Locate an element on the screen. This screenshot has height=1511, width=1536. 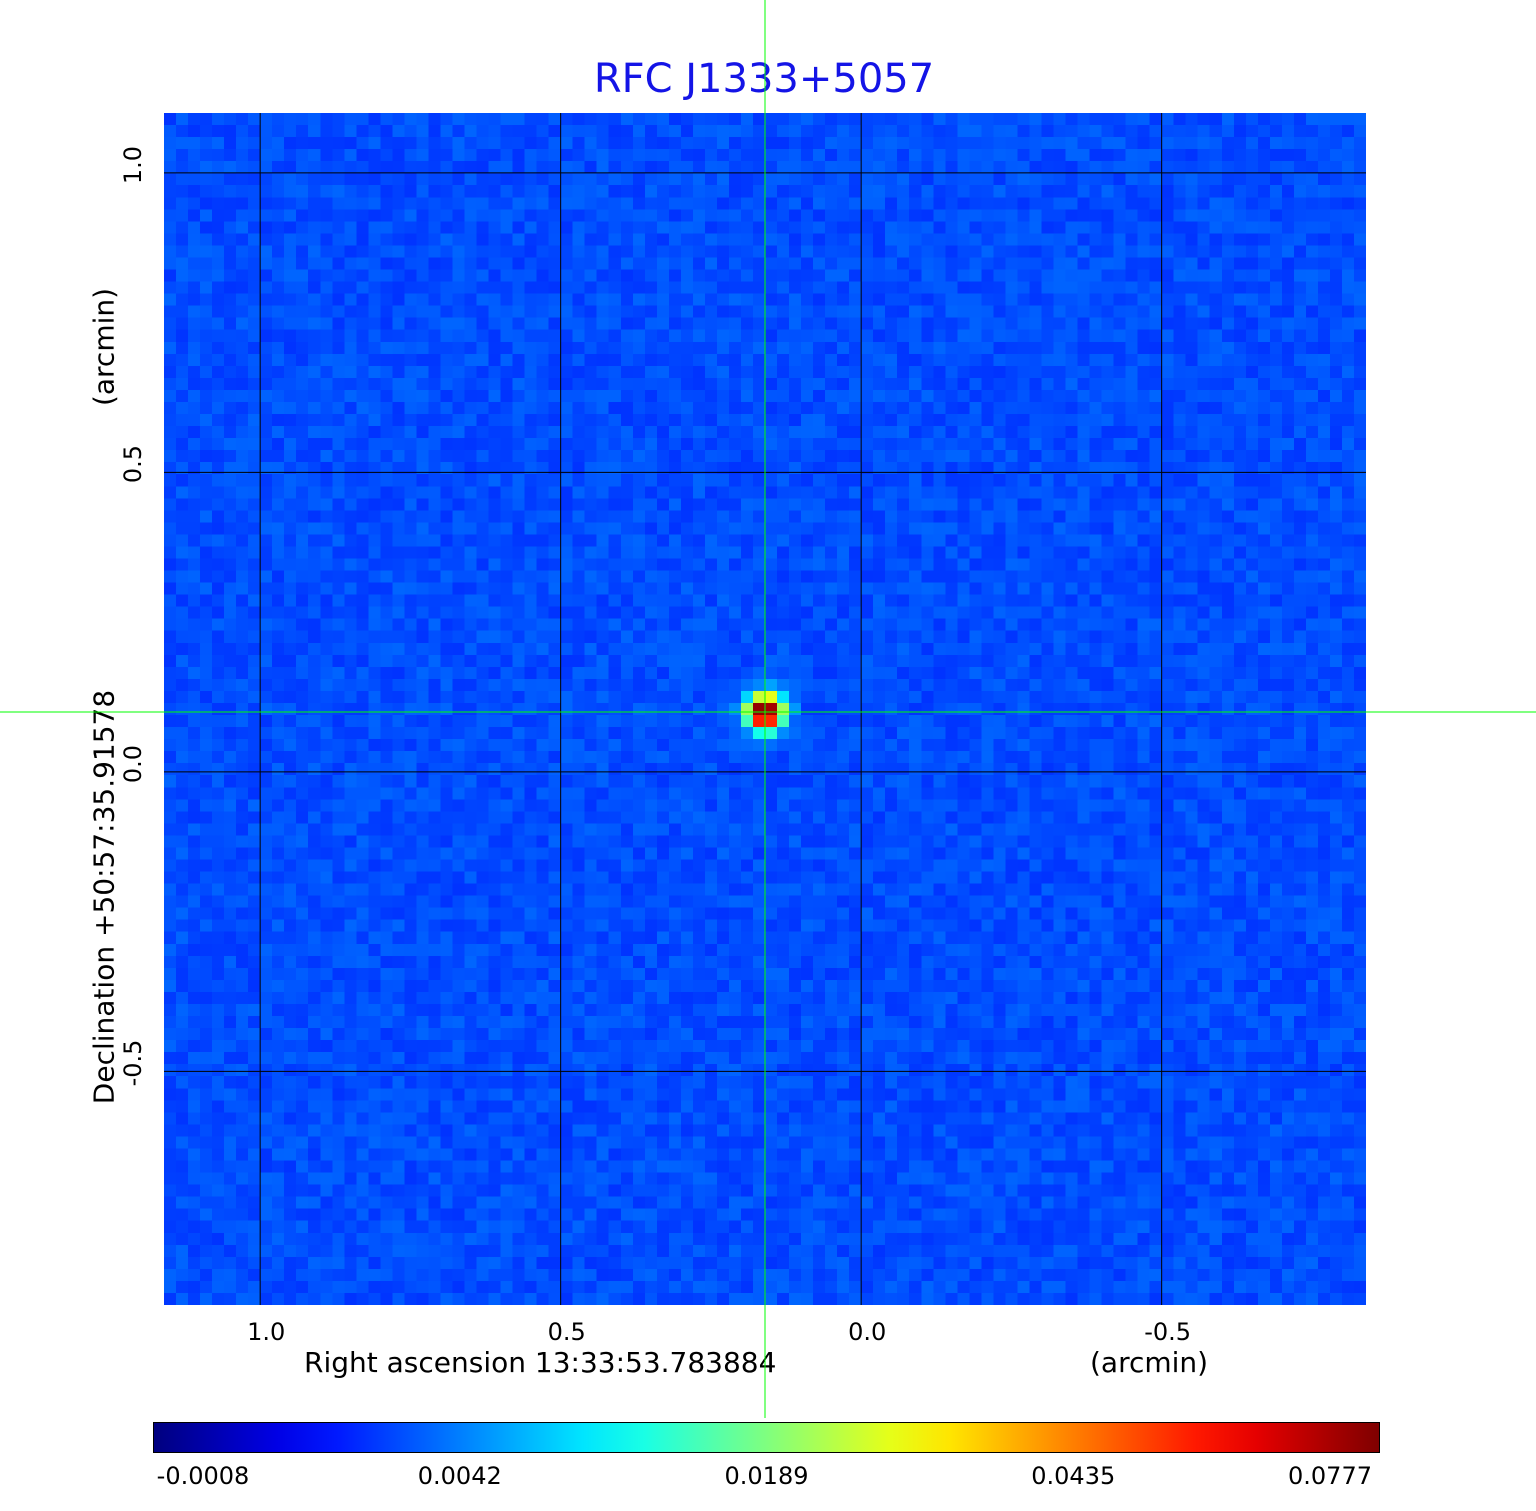
x-tick-label: -0.5 is located at coordinates (1168, 1332).